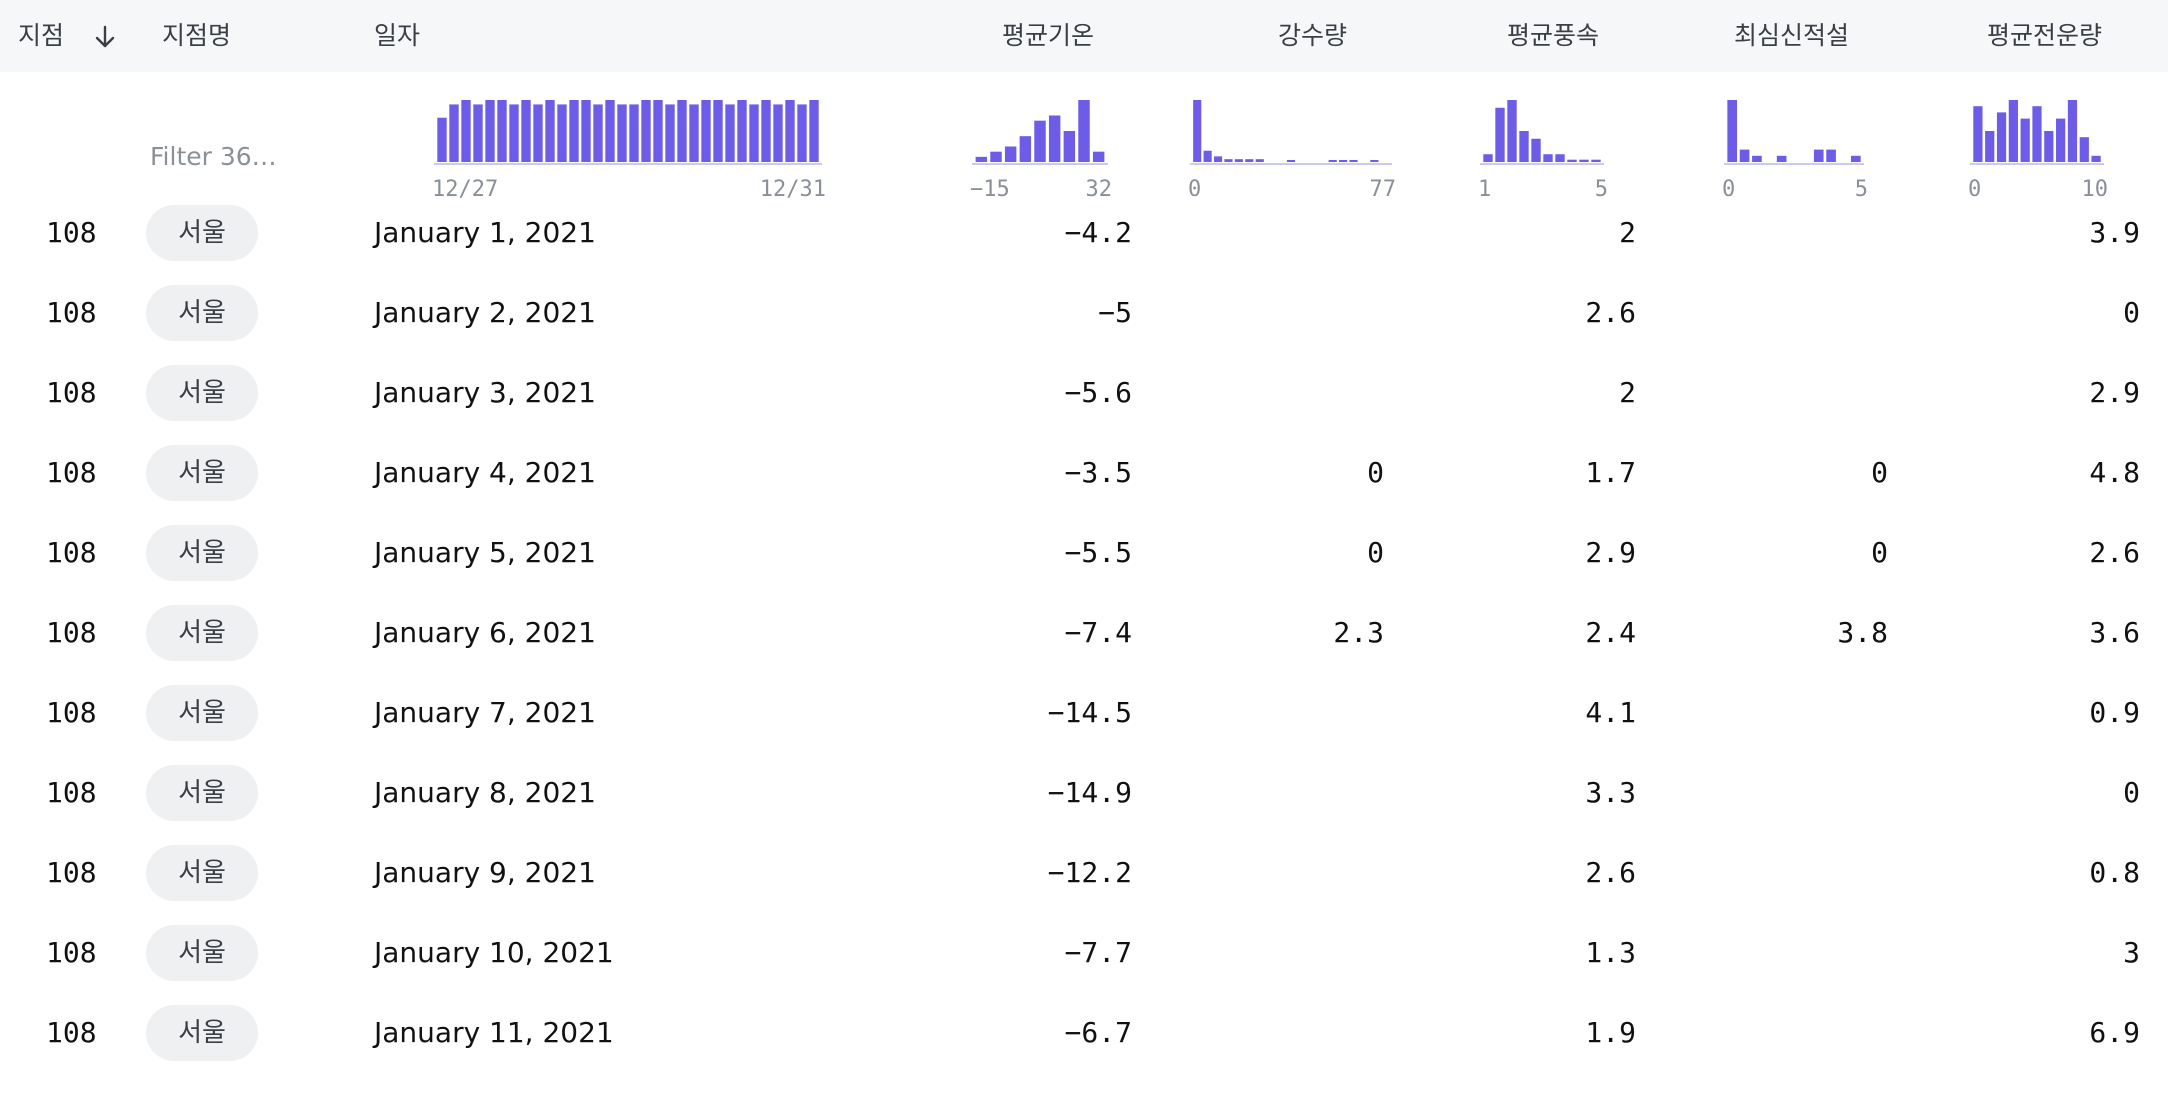  What do you see at coordinates (1627, 392) in the screenshot?
I see `cell-avg-wind: 2` at bounding box center [1627, 392].